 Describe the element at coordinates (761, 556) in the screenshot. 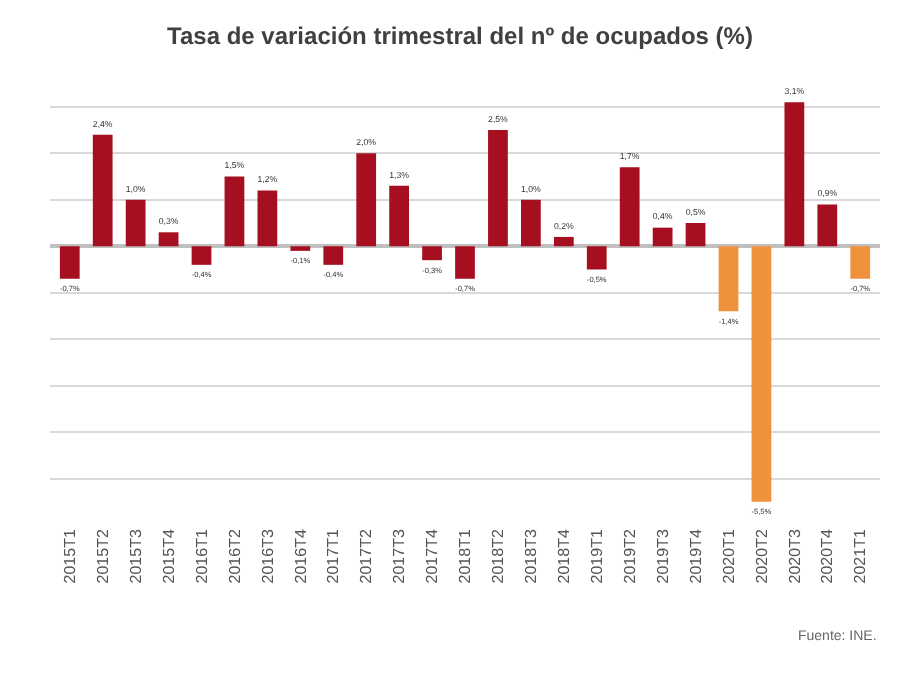

I see `x-tick-label: 2020T2` at that location.